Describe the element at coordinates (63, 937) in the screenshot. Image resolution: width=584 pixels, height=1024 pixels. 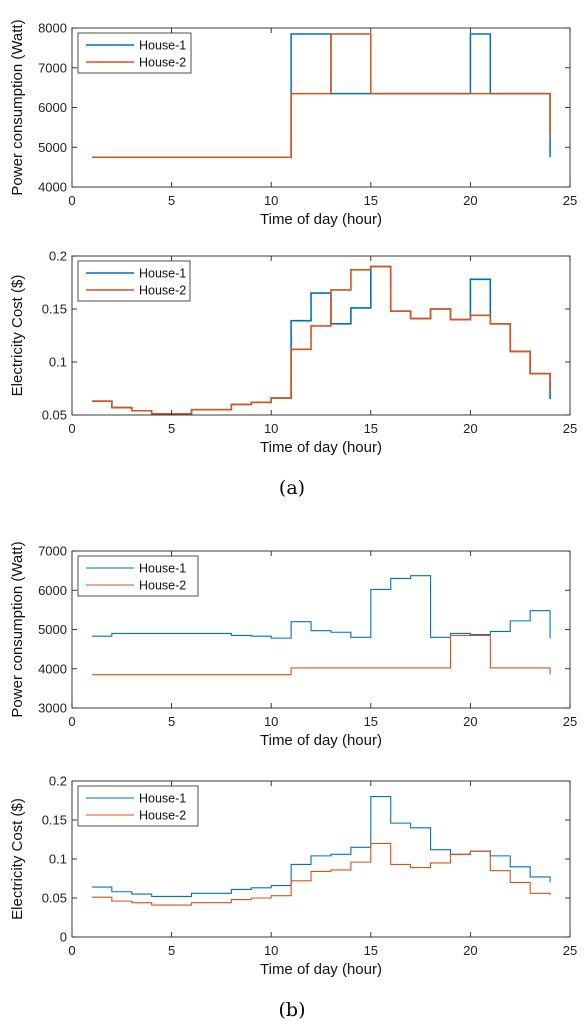
I see `y-tick-label: 0` at that location.